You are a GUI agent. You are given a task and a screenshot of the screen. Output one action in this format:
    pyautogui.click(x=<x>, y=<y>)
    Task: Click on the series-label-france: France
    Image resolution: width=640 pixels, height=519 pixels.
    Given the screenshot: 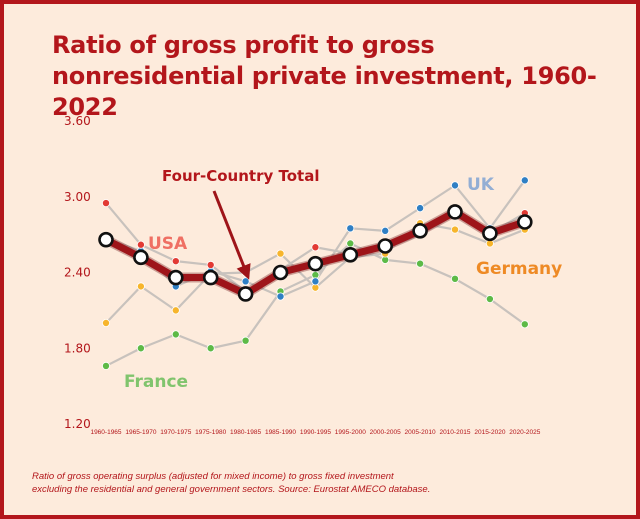 What is the action you would take?
    pyautogui.click(x=156, y=382)
    